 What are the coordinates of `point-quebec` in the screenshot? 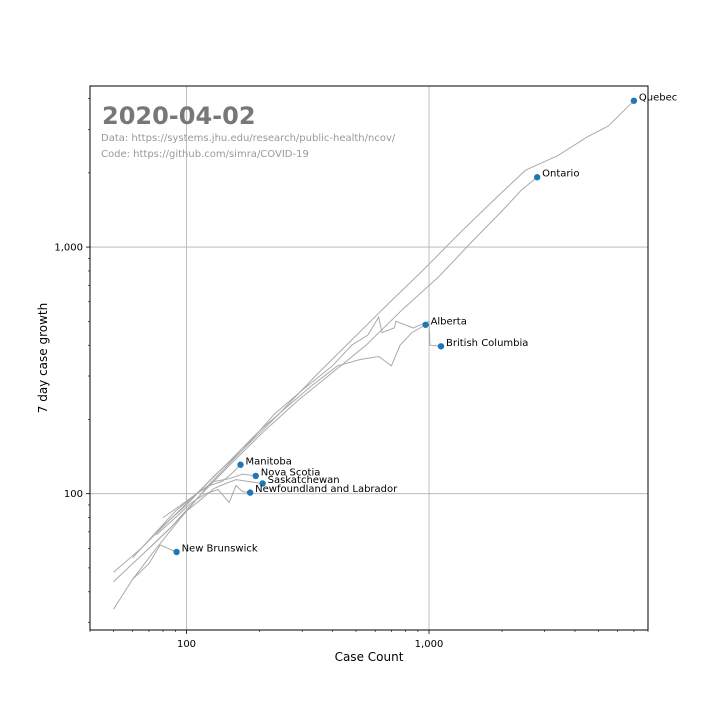 It's located at (634, 100).